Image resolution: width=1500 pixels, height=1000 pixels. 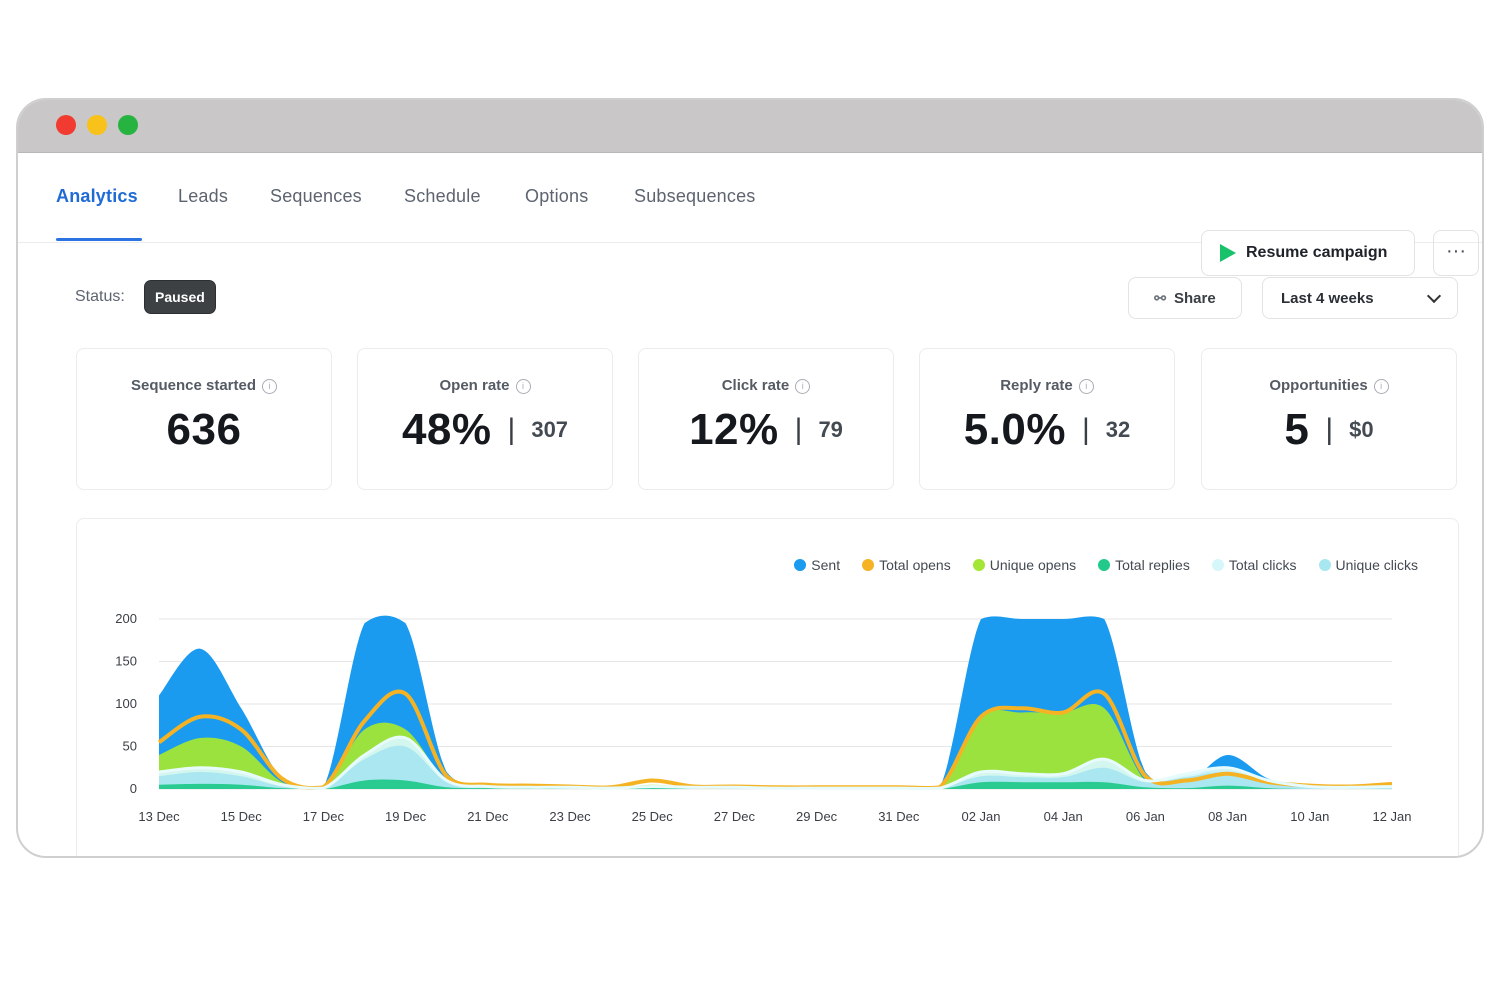 I want to click on y-tick-label: 50, so click(x=130, y=746).